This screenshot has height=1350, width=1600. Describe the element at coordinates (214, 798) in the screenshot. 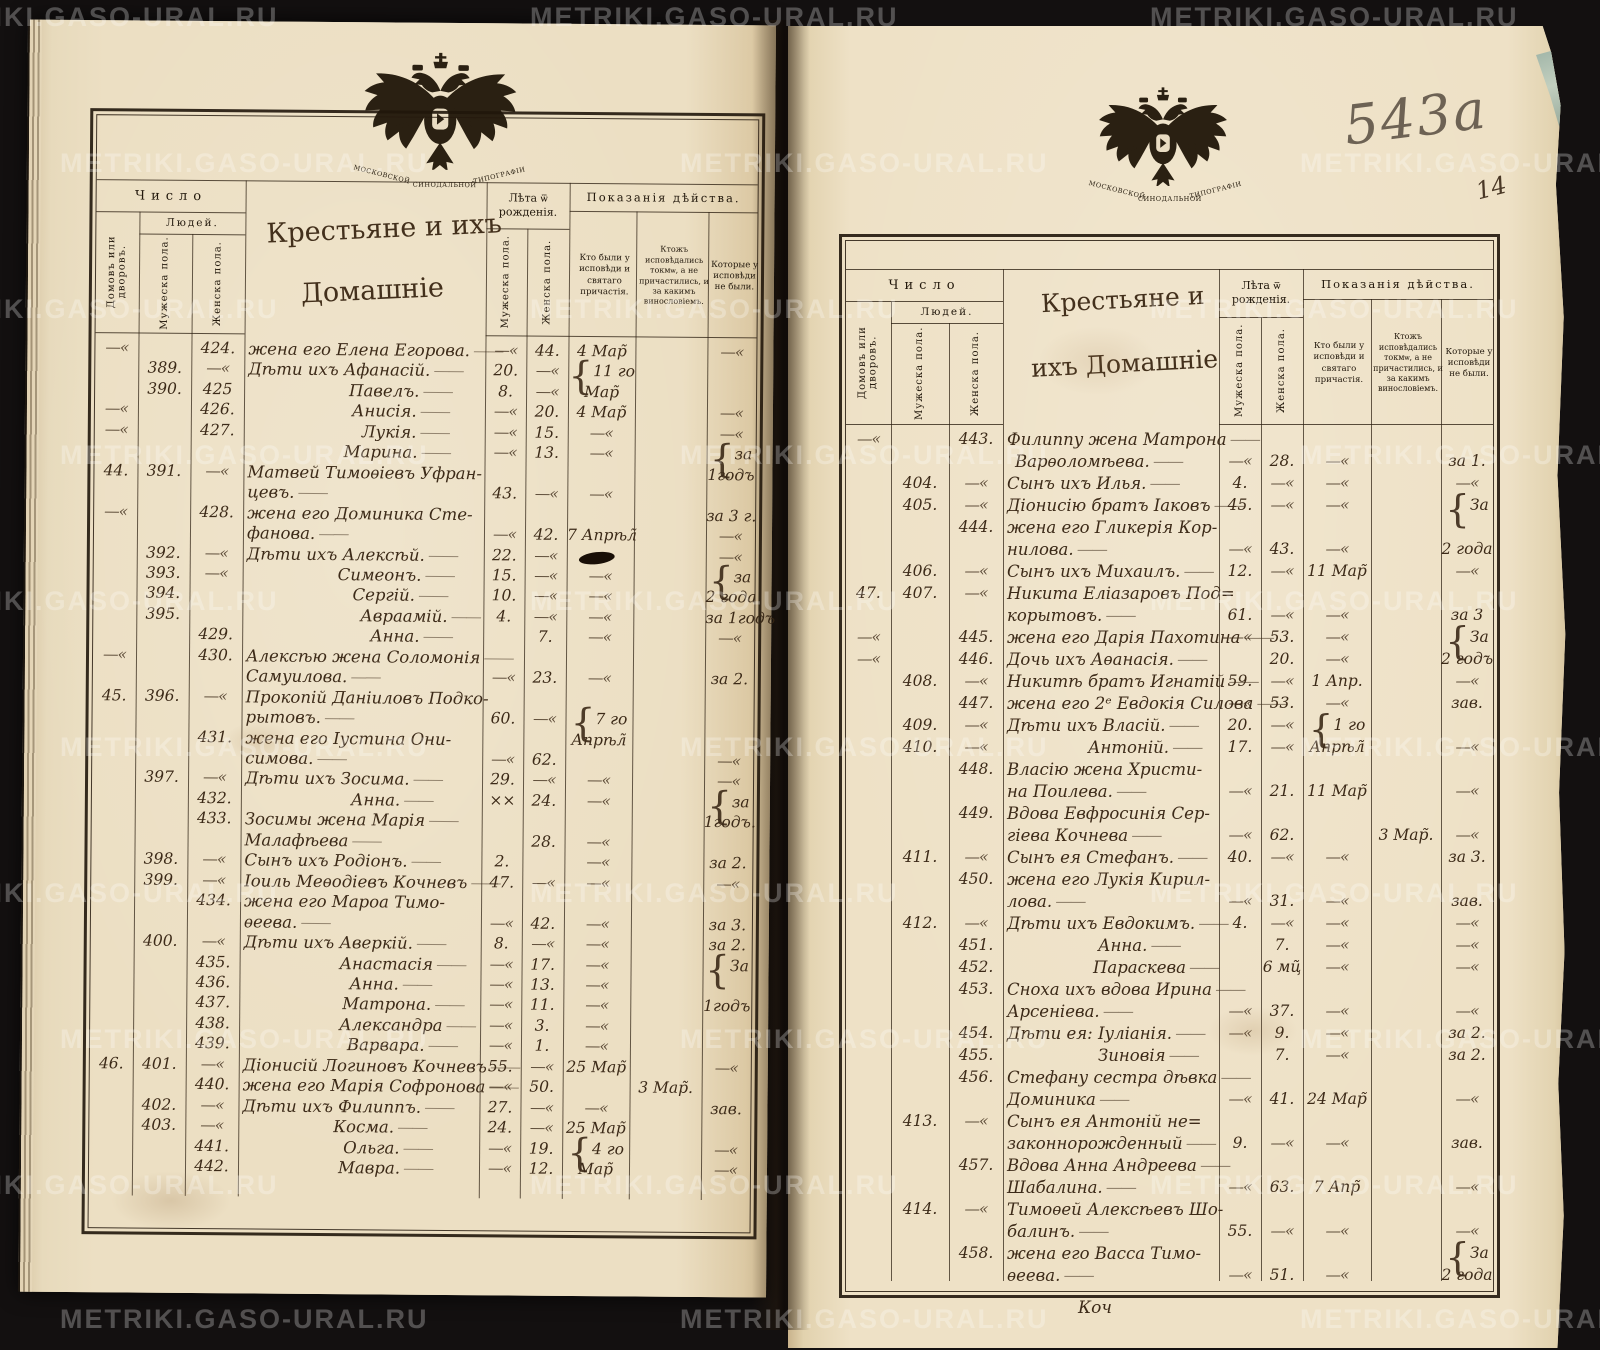

I see `cell-f: 432.` at that location.